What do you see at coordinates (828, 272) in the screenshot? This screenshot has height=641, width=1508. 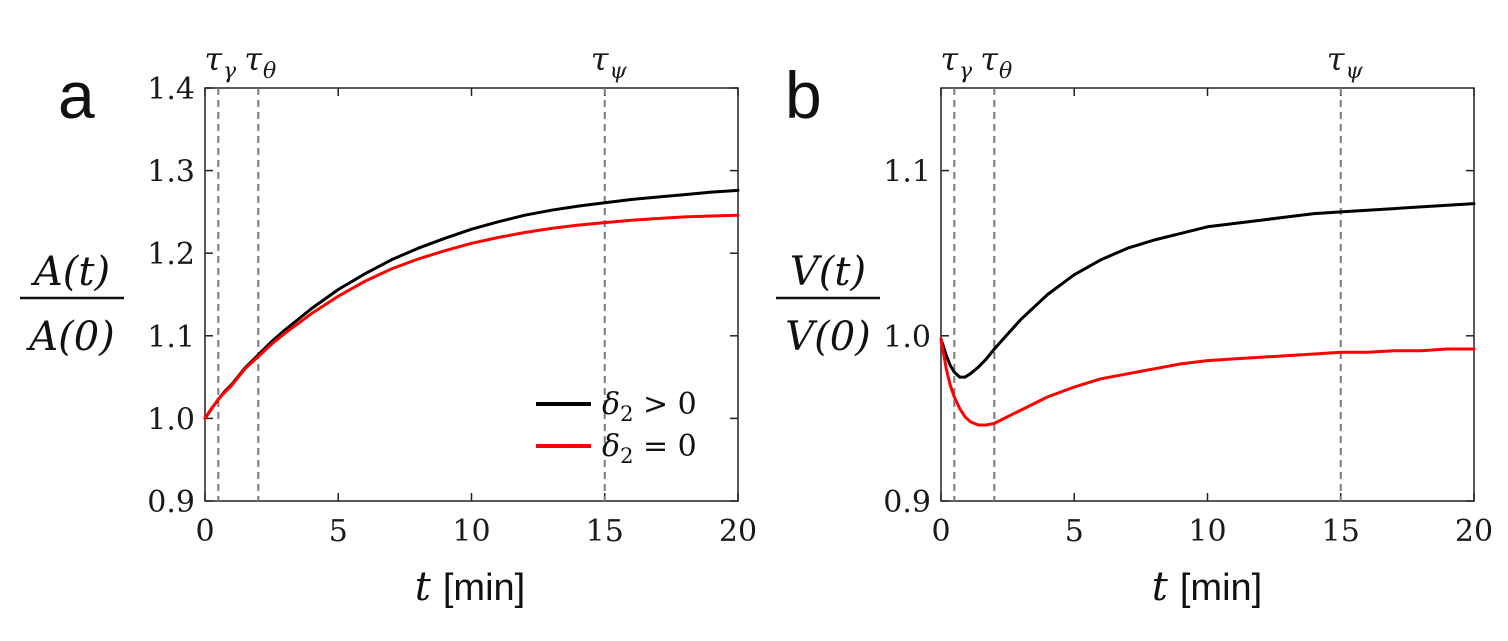 I see `panel-b-ylabel-numerator: V(t)` at bounding box center [828, 272].